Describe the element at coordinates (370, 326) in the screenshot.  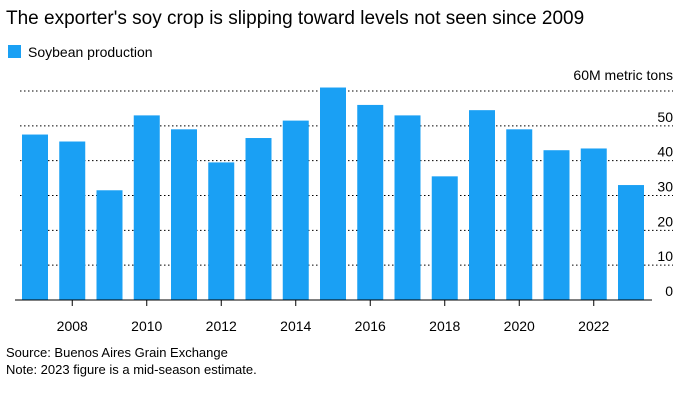
I see `x-tick-label: 2016` at that location.